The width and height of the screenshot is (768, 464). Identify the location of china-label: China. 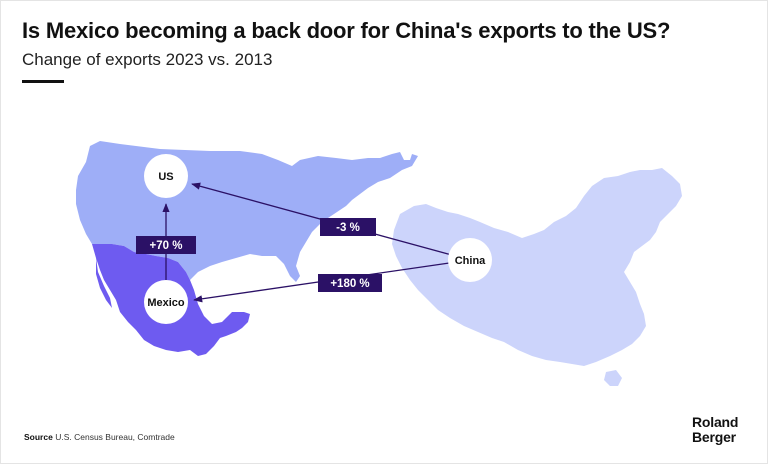
(470, 261).